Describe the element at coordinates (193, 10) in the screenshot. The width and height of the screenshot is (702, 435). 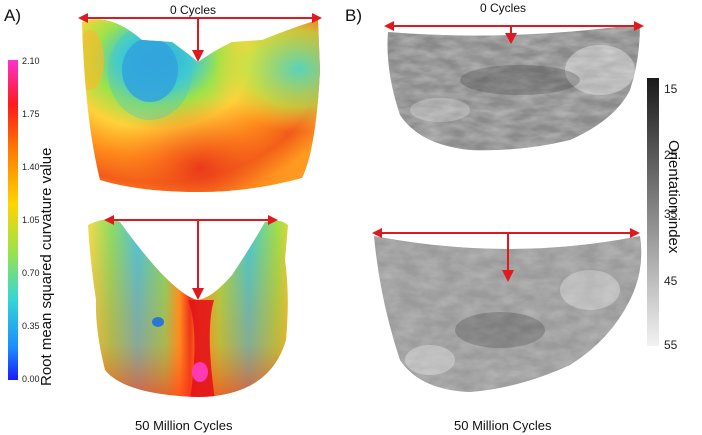
I see `panel-a-top-caption: 0 Cycles` at that location.